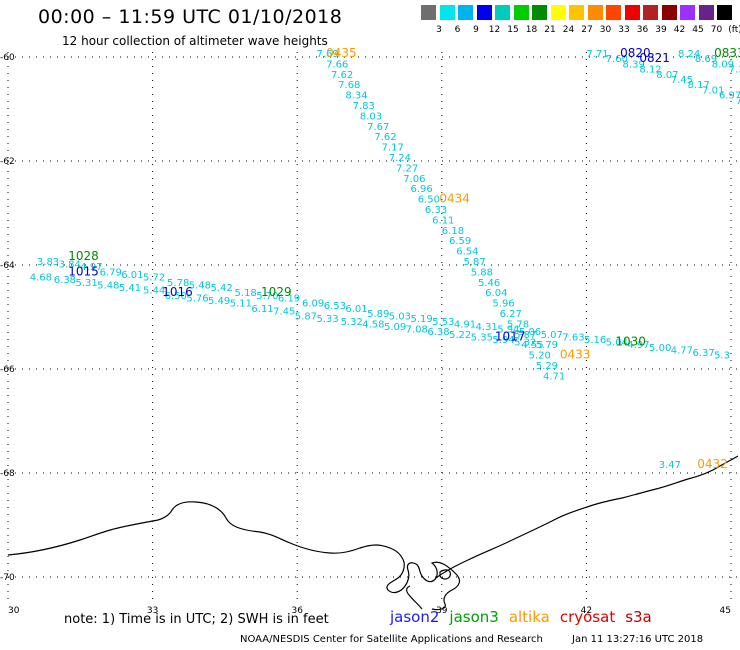 This screenshot has width=740, height=650. I want to click on swh-value: 5.11, so click(241, 304).